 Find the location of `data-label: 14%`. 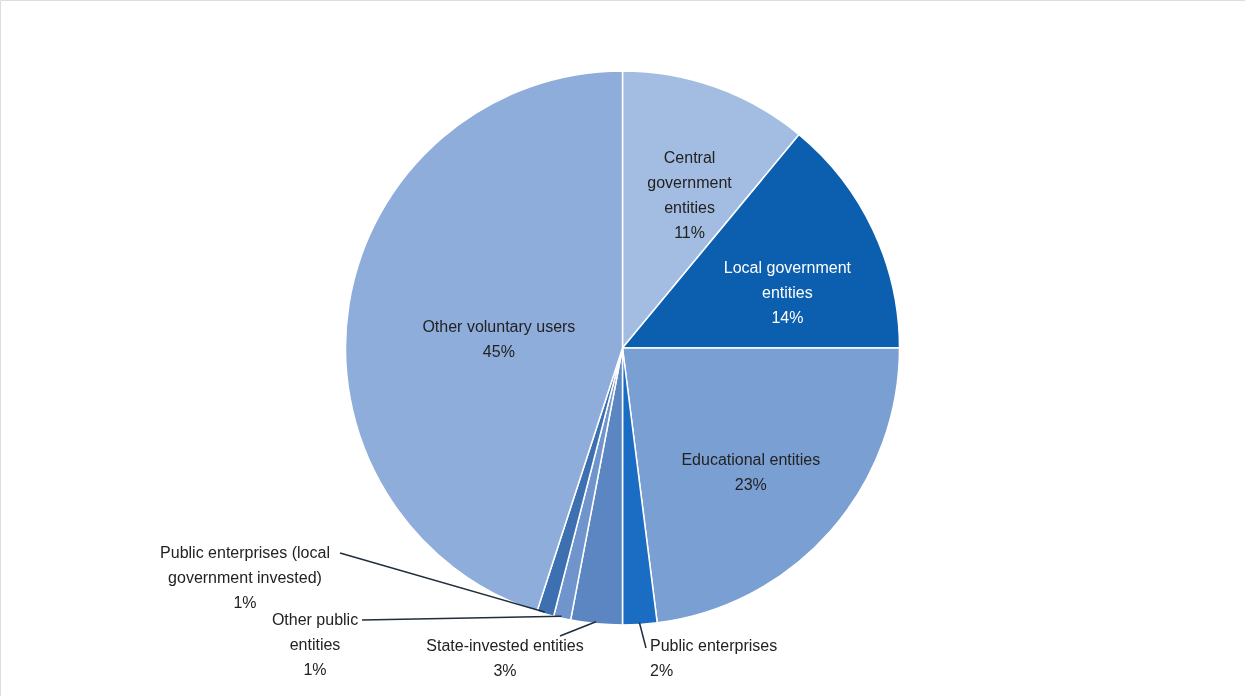

data-label: 14% is located at coordinates (787, 318).